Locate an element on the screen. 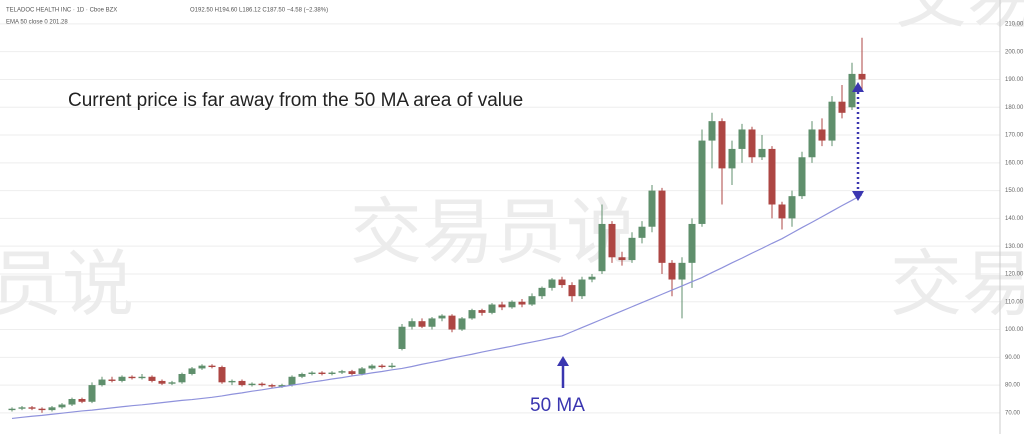 Image resolution: width=1024 pixels, height=434 pixels. ma-arrow is located at coordinates (563, 372).